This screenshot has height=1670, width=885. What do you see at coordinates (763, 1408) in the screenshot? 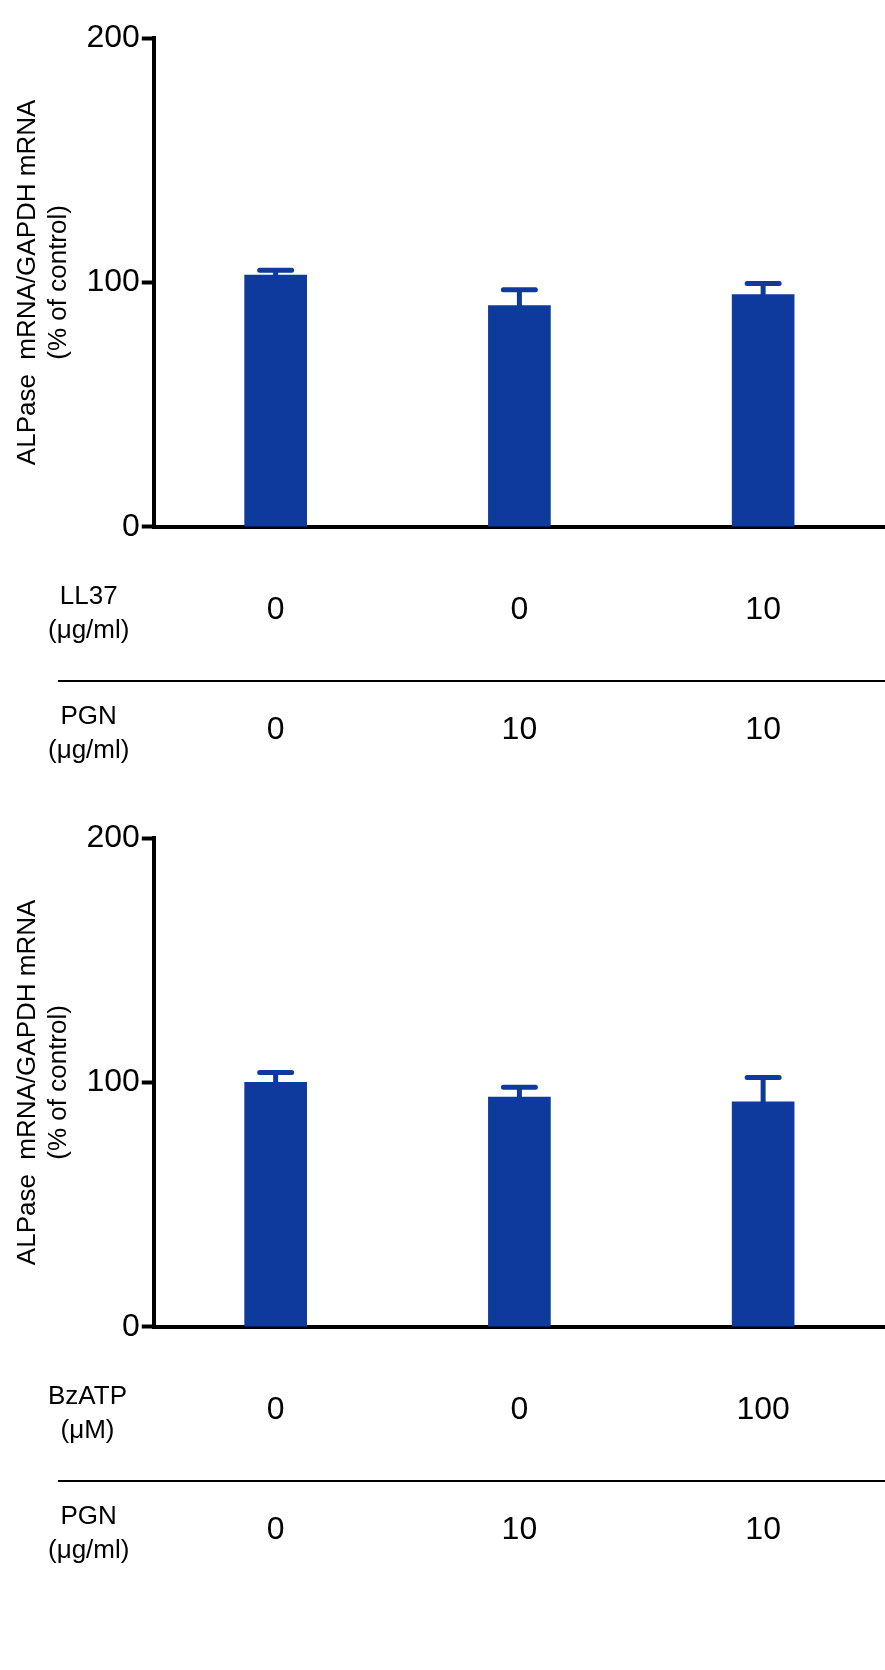
I see `text: 100` at bounding box center [763, 1408].